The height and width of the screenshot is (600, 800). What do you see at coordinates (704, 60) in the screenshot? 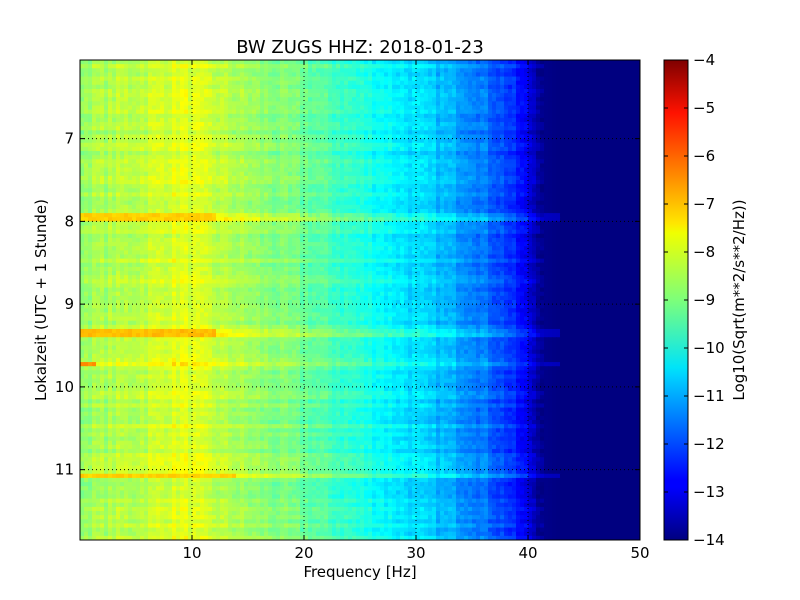
I see `colorbar-tick-label: −4` at bounding box center [704, 60].